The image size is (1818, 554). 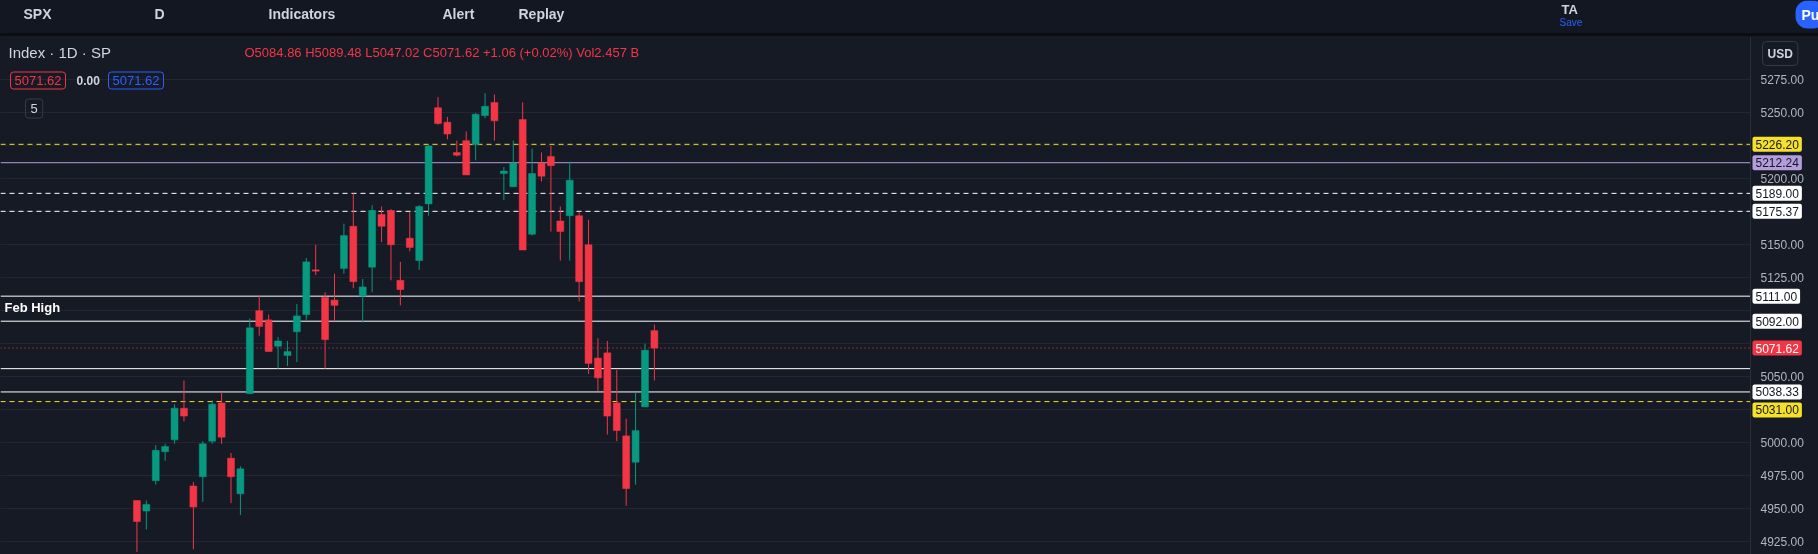 I want to click on y-tick-label: 5200.00, so click(x=1782, y=179).